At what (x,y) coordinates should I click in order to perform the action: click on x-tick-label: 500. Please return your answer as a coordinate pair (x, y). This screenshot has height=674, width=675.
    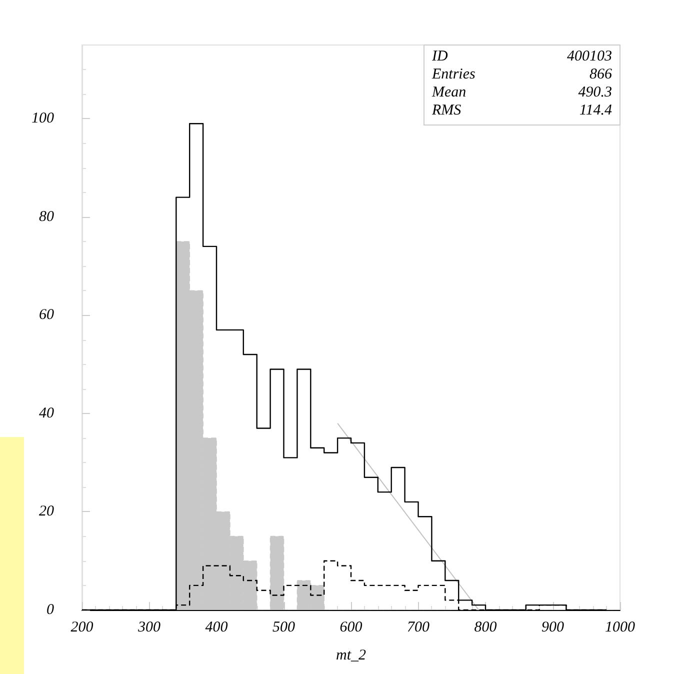
    Looking at the image, I should click on (284, 628).